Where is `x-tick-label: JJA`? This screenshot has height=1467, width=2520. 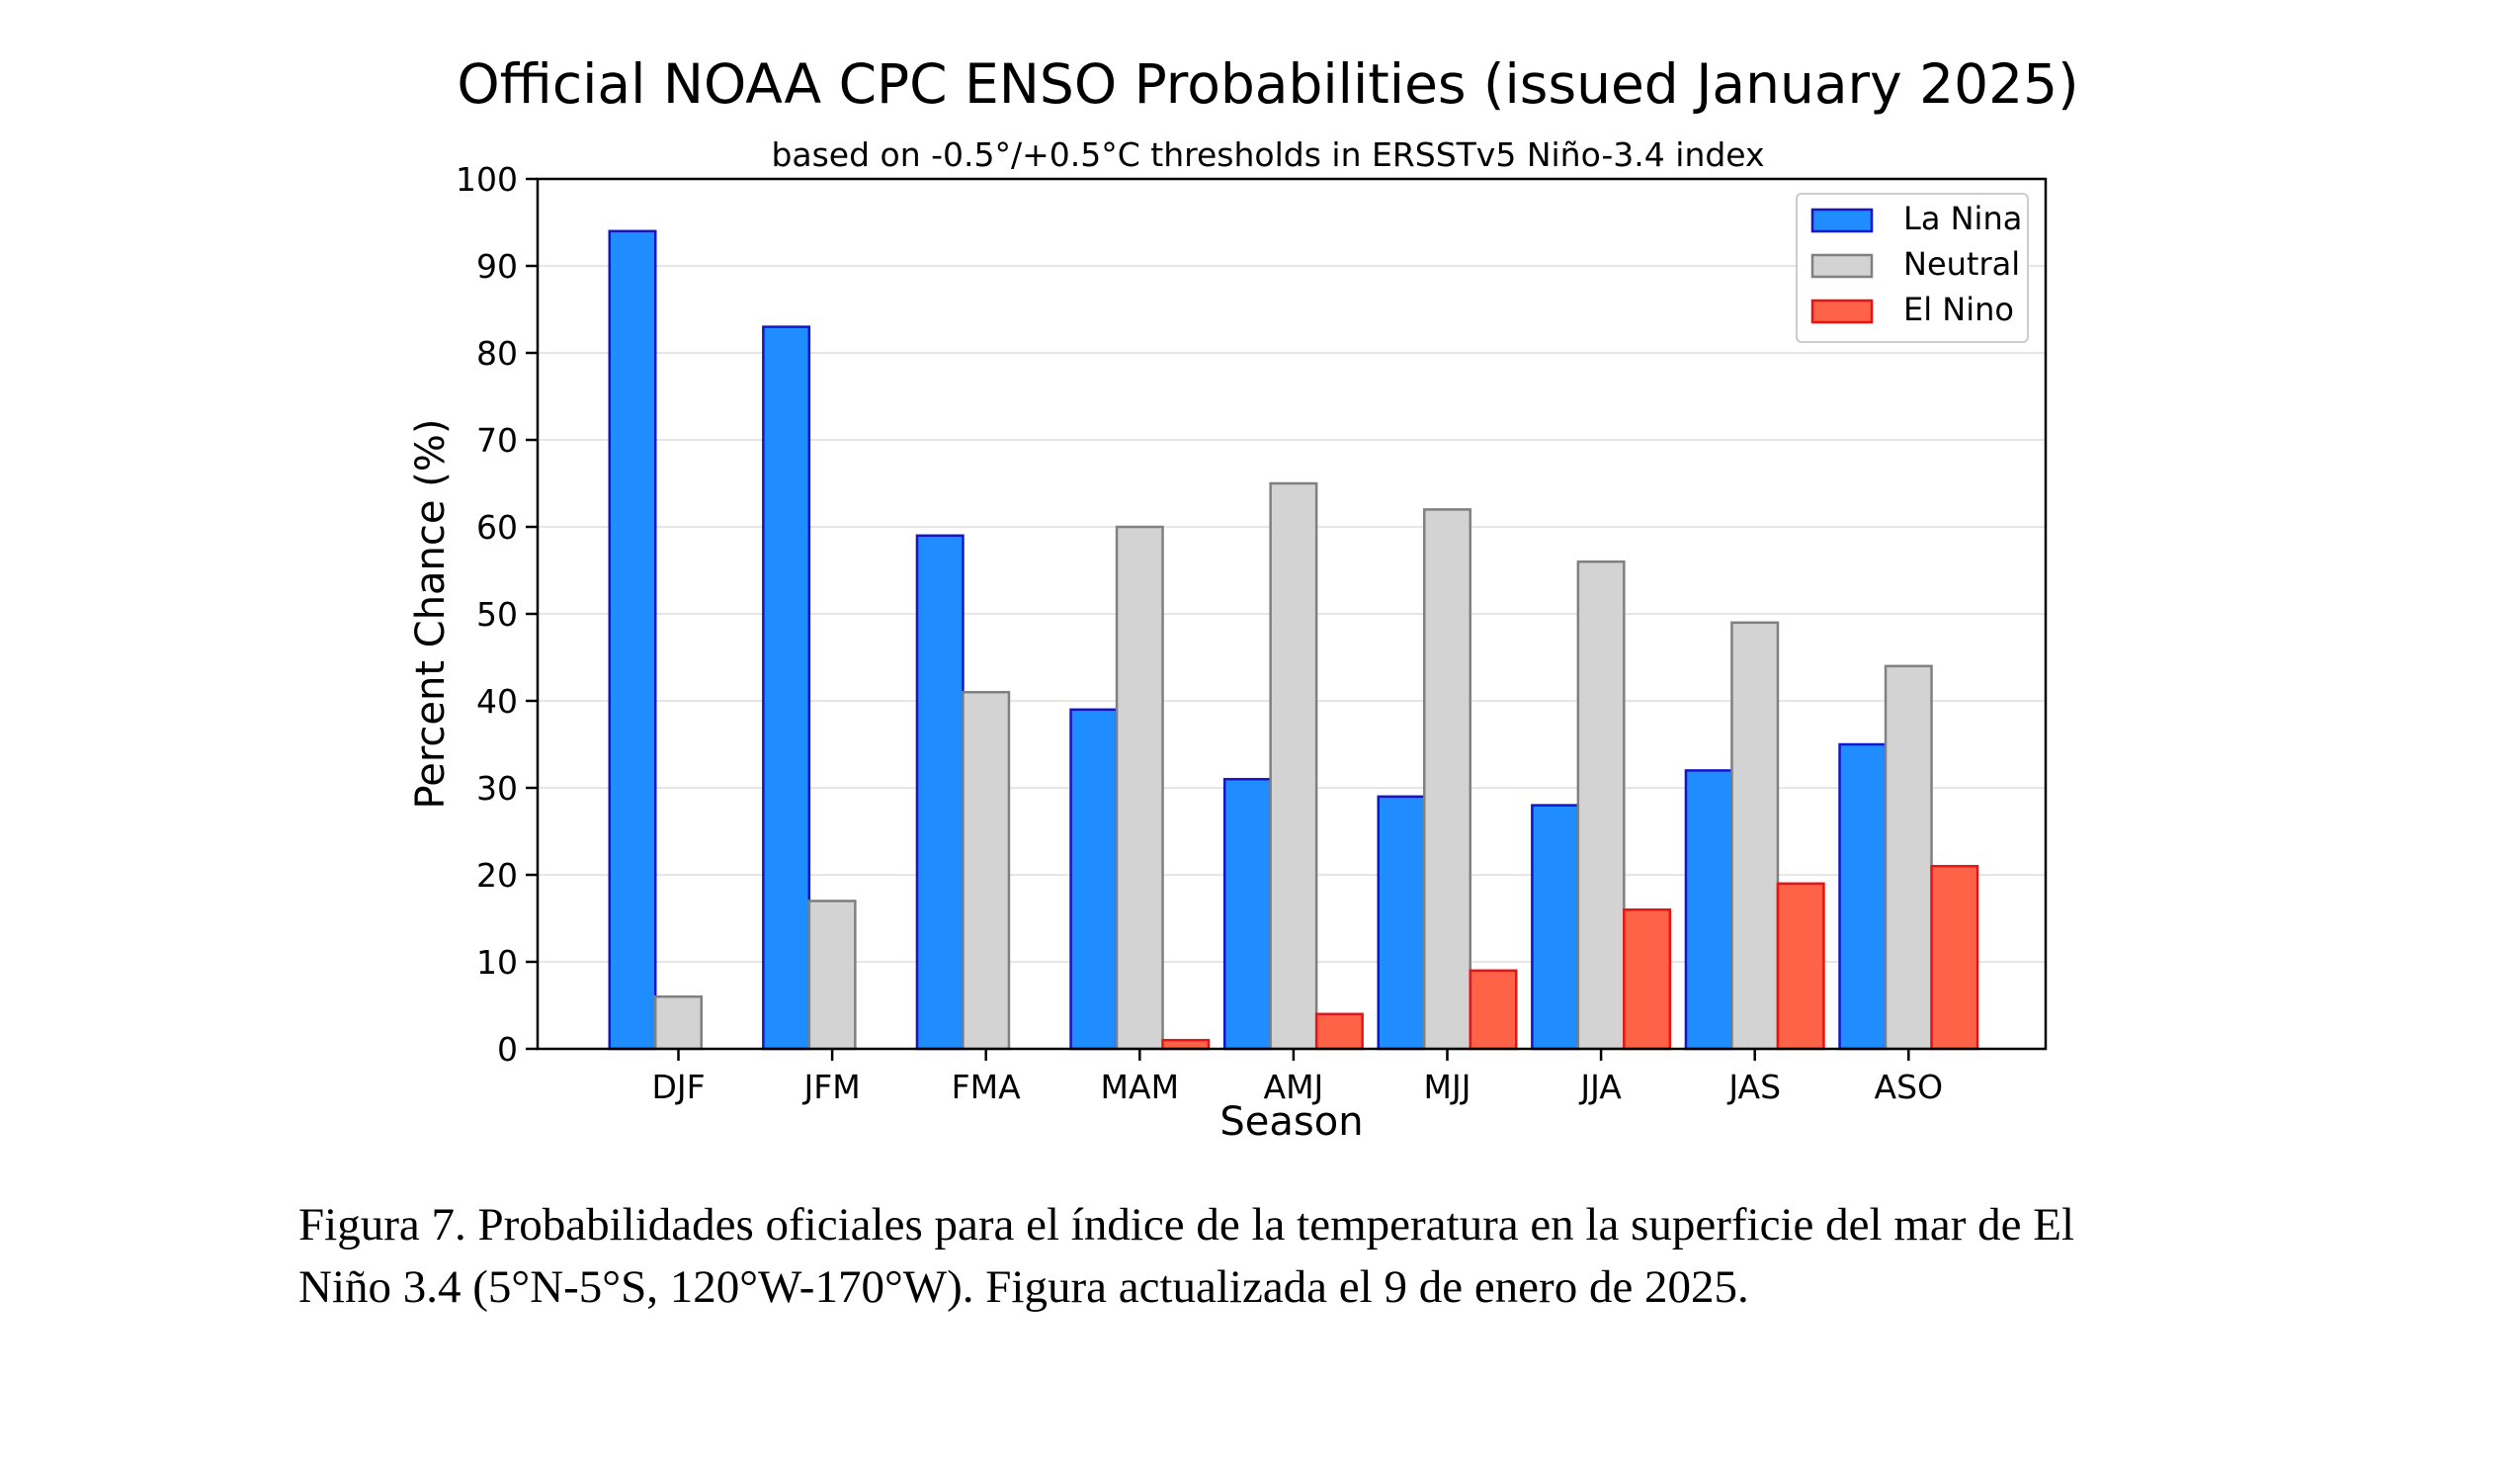
x-tick-label: JJA is located at coordinates (1600, 1087).